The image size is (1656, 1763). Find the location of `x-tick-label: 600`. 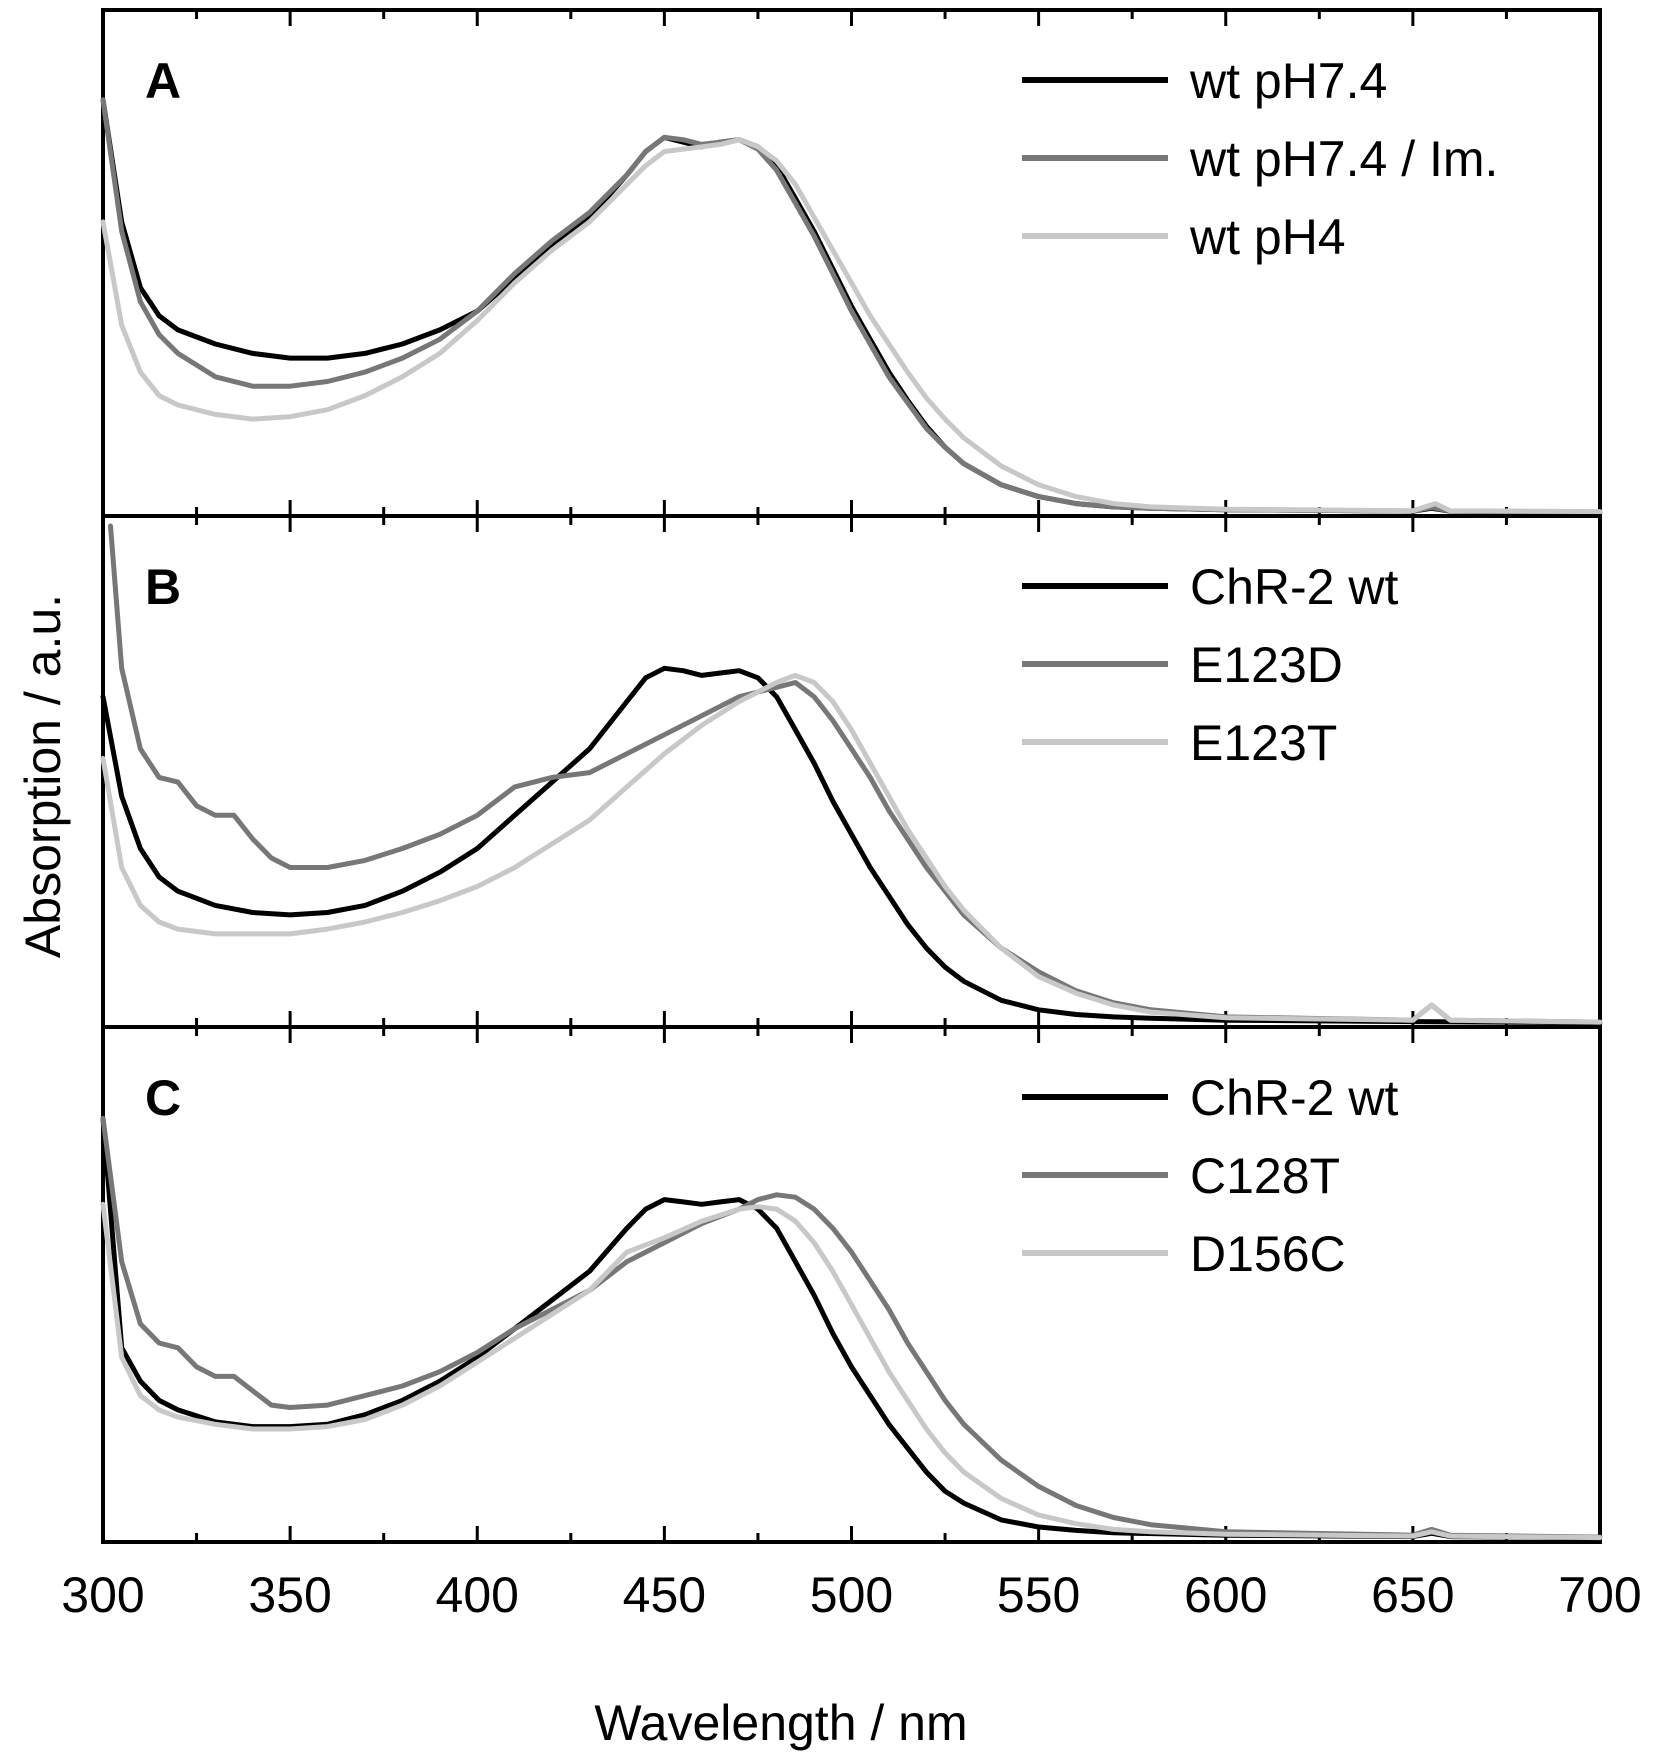

x-tick-label: 600 is located at coordinates (1225, 1595).